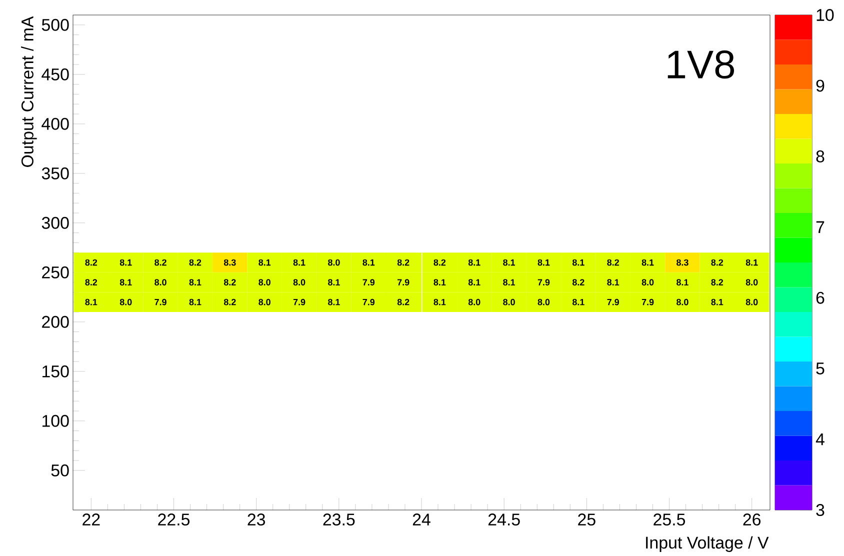 This screenshot has width=844, height=556. I want to click on x-tick-label: 25.5, so click(670, 520).